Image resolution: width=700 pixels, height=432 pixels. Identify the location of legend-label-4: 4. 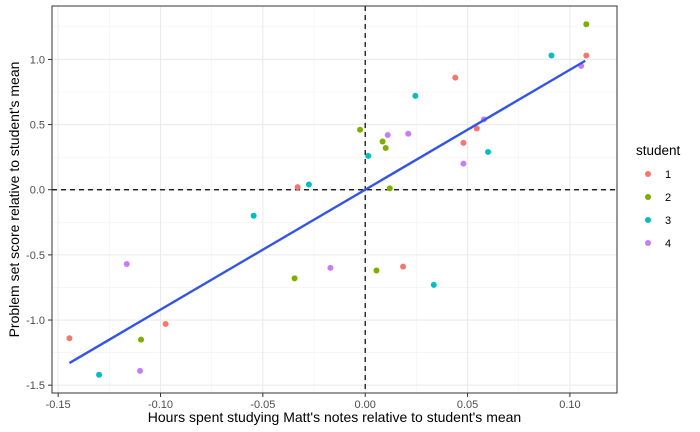
(668, 244).